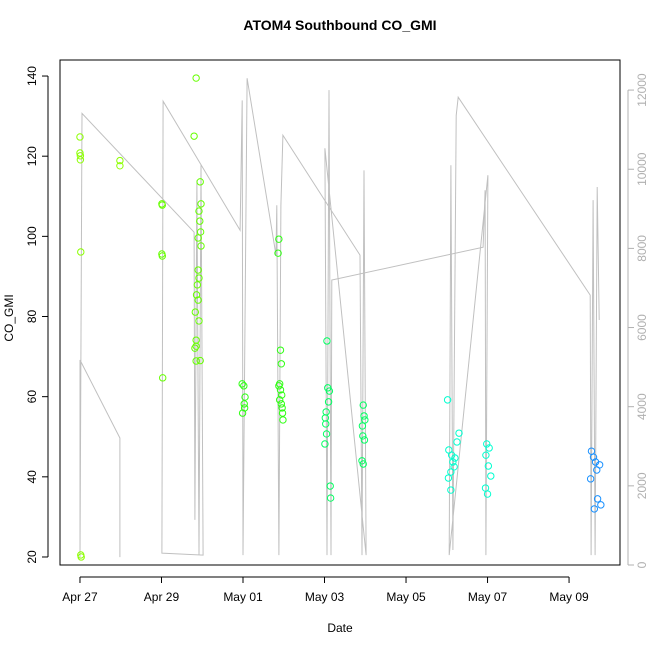 The width and height of the screenshot is (650, 650). Describe the element at coordinates (32, 397) in the screenshot. I see `y-tick-label: 60` at that location.